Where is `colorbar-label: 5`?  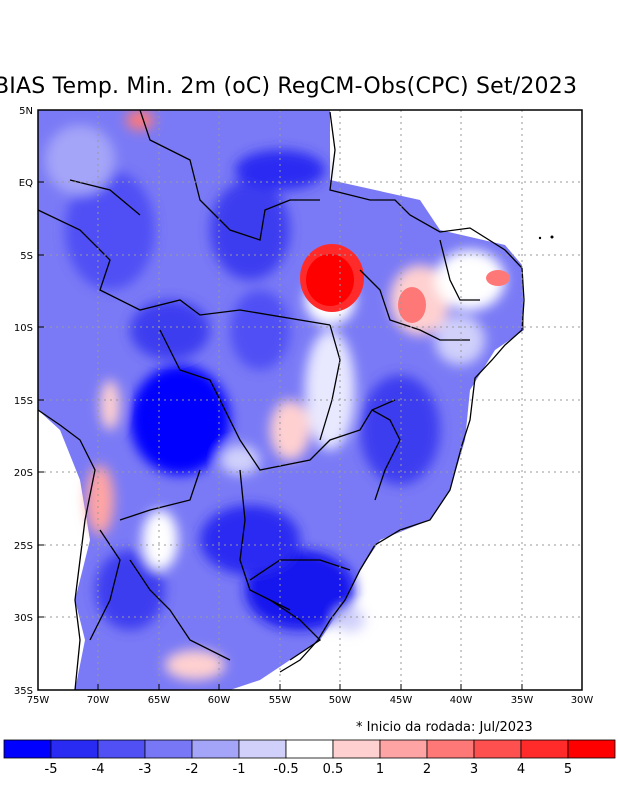 colorbar-label: 5 is located at coordinates (568, 769).